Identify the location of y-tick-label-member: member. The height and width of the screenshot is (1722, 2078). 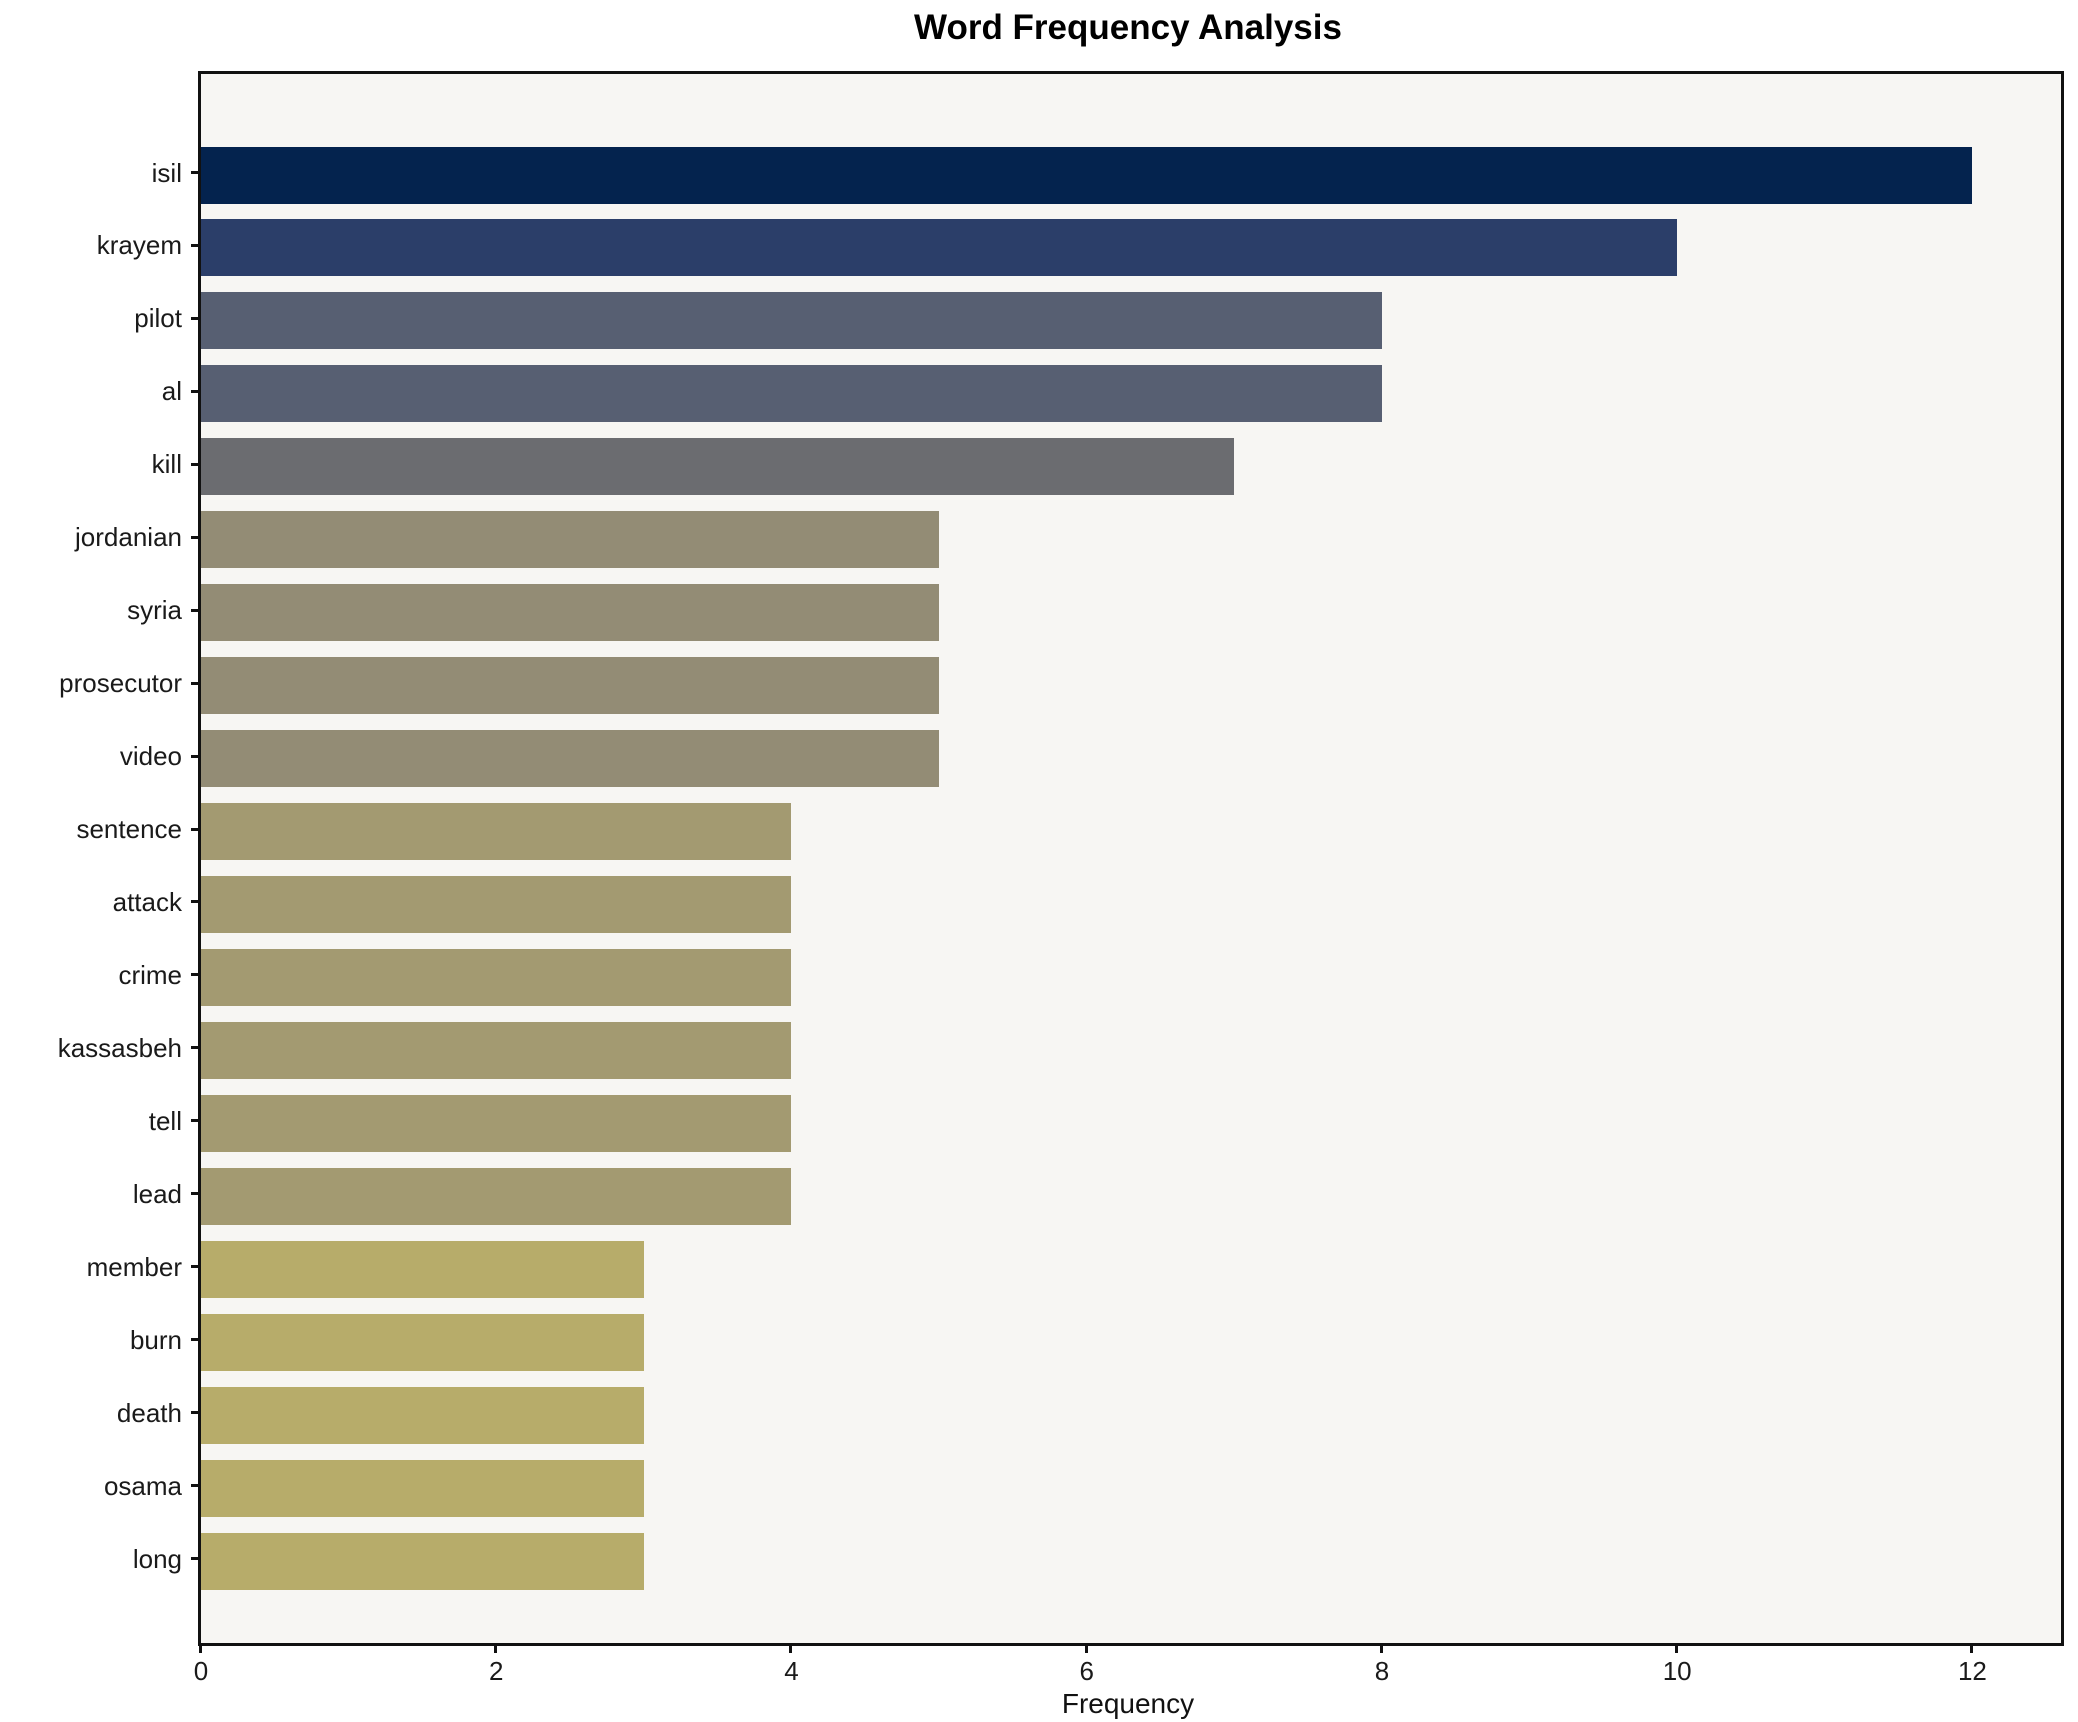
(134, 1266).